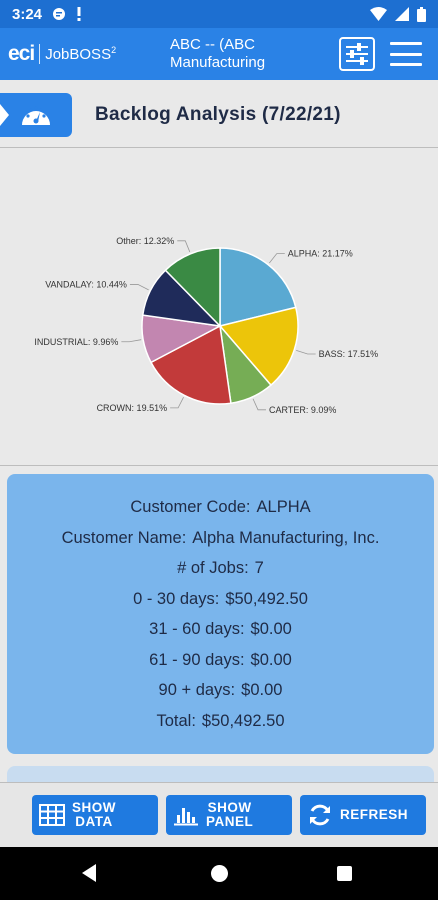  I want to click on show-panel-line1: SHOW, so click(229, 807).